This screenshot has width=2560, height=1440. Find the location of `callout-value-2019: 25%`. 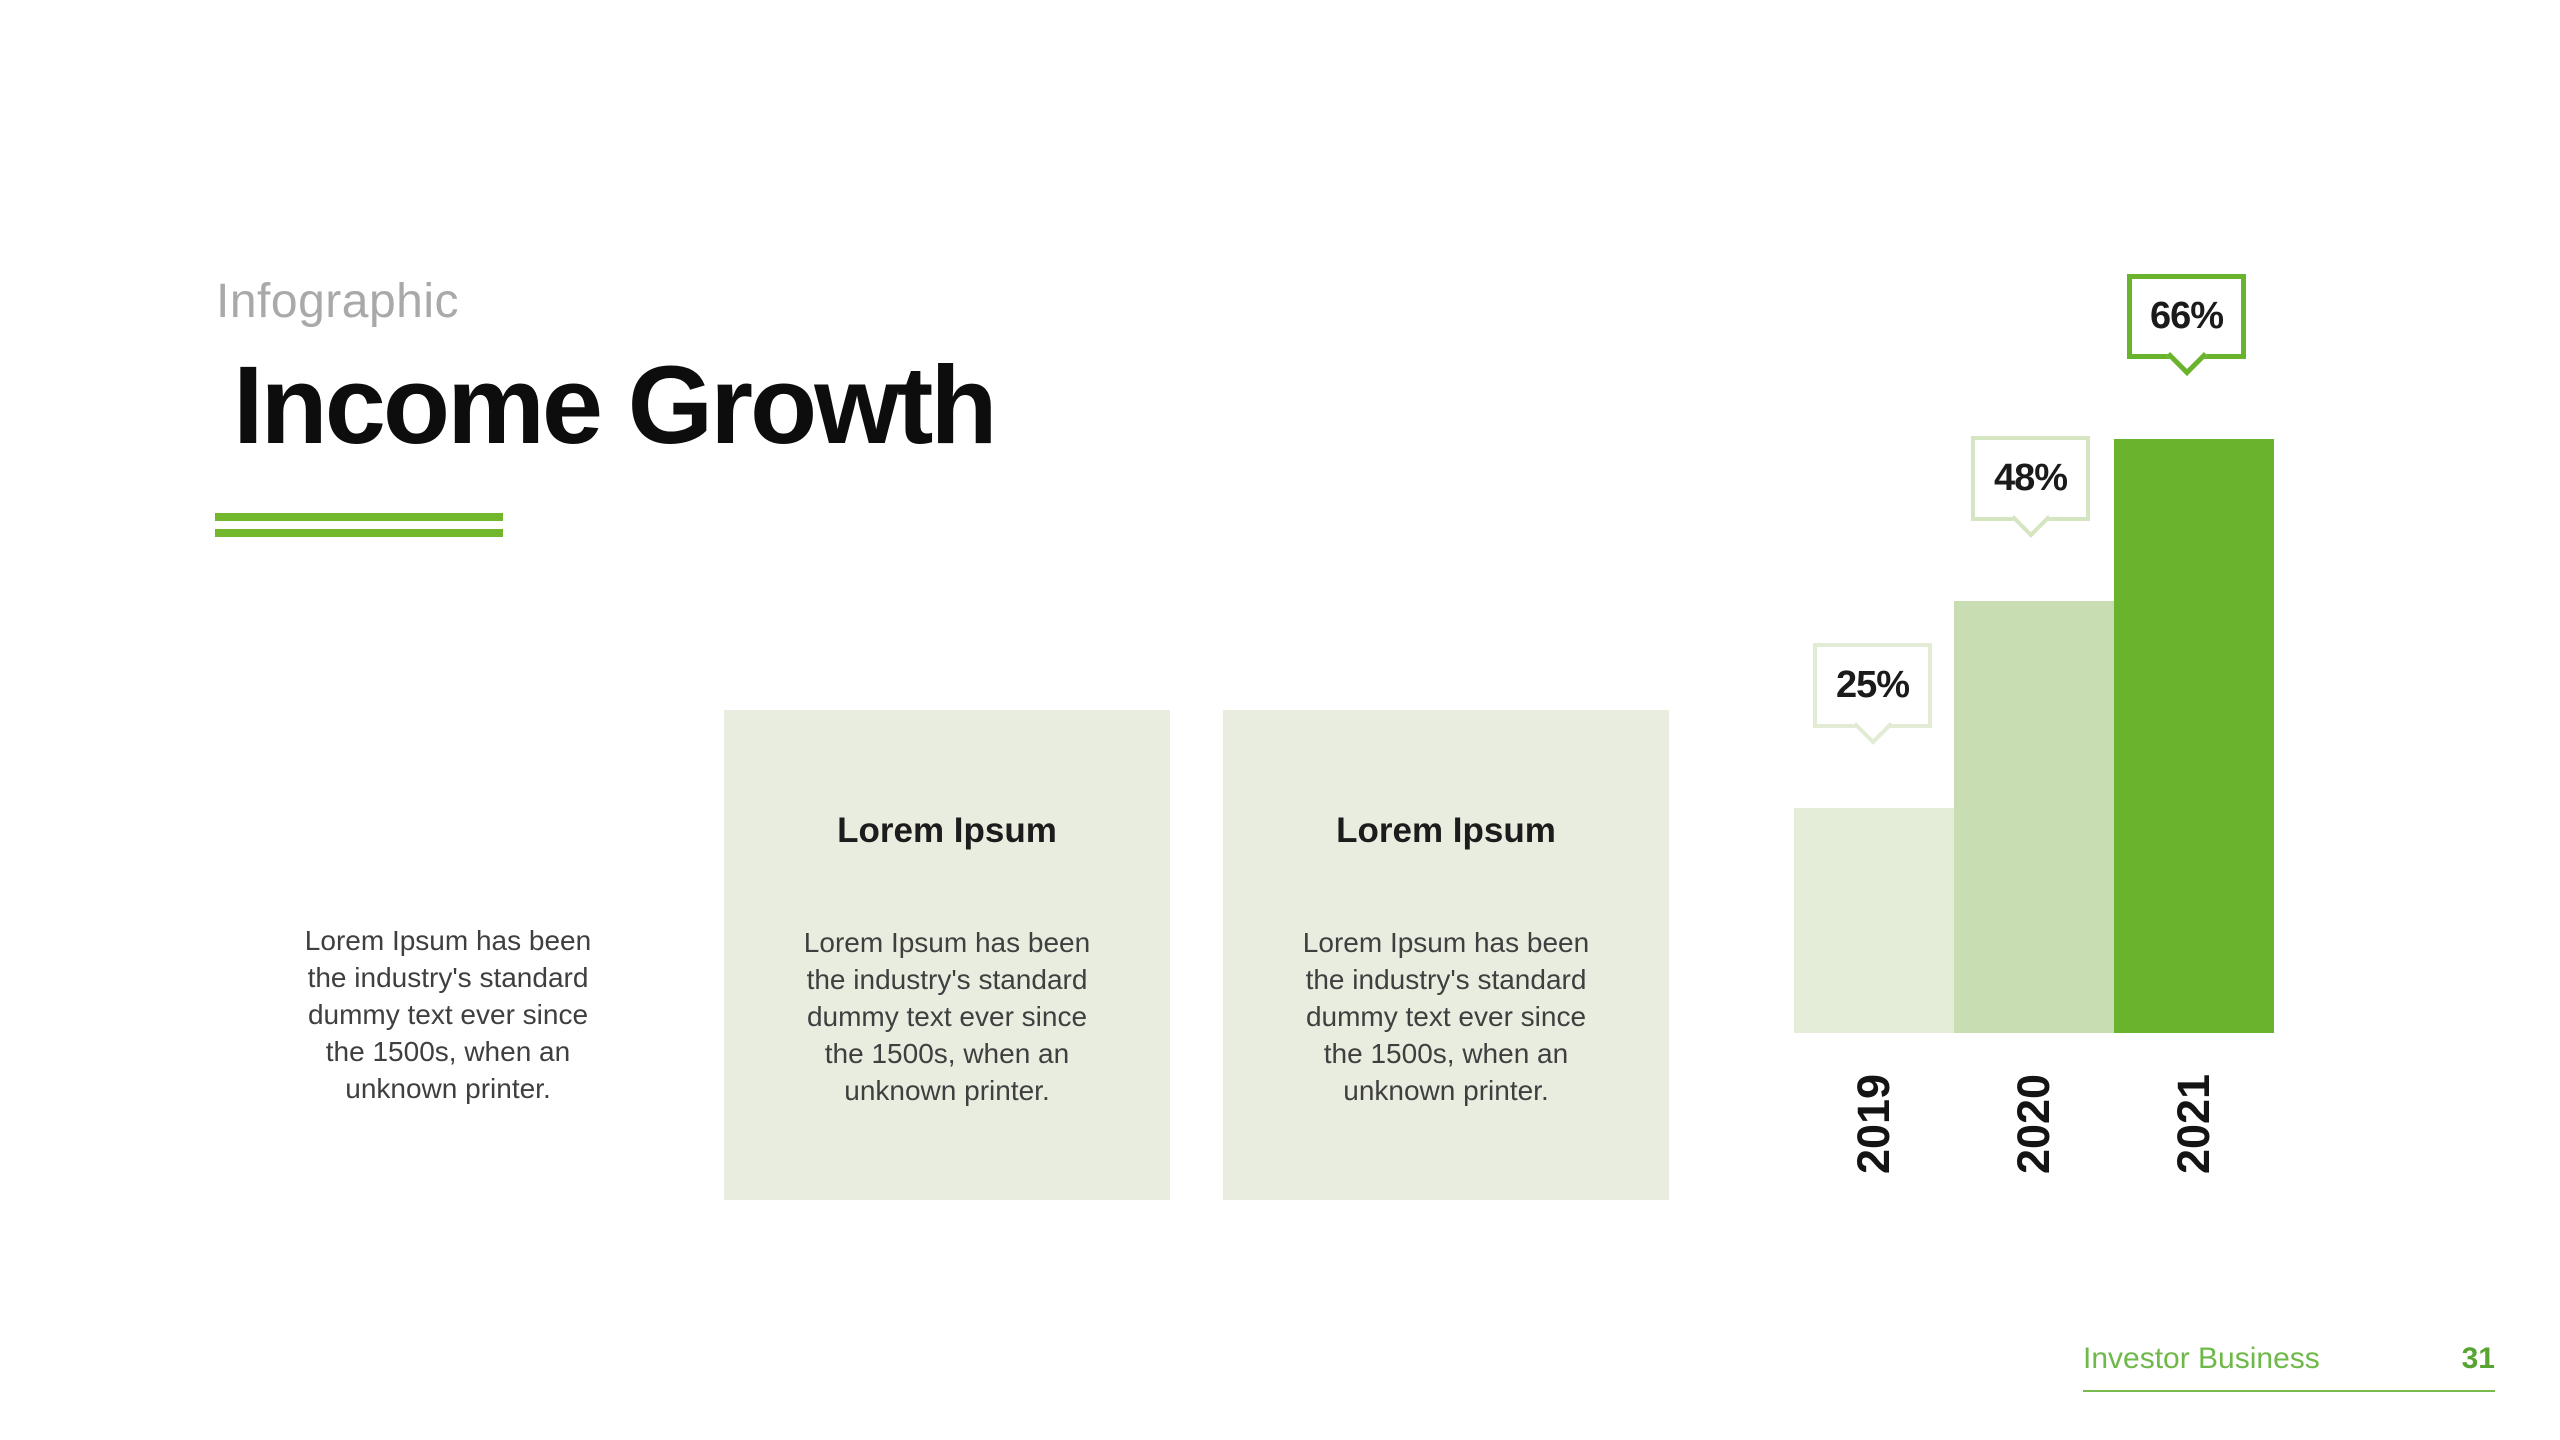

callout-value-2019: 25% is located at coordinates (1872, 685).